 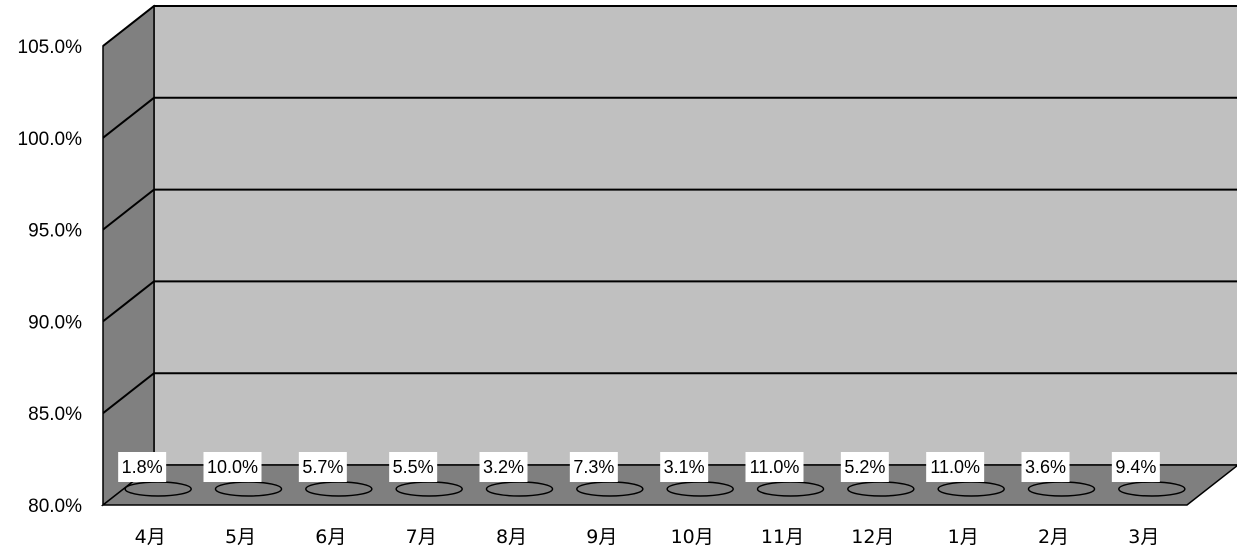 I want to click on x-tick-label: 6月, so click(x=330, y=537).